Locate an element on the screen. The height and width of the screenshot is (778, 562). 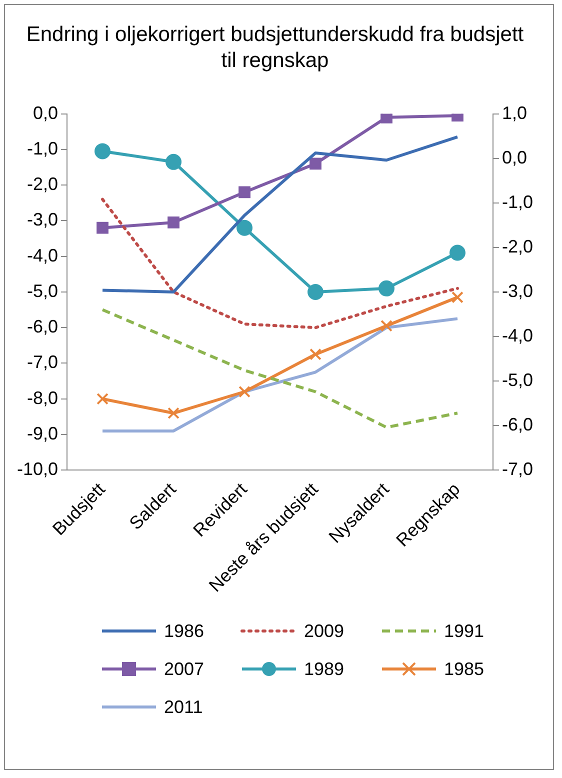
y2-tick-label: -3,0 is located at coordinates (518, 290).